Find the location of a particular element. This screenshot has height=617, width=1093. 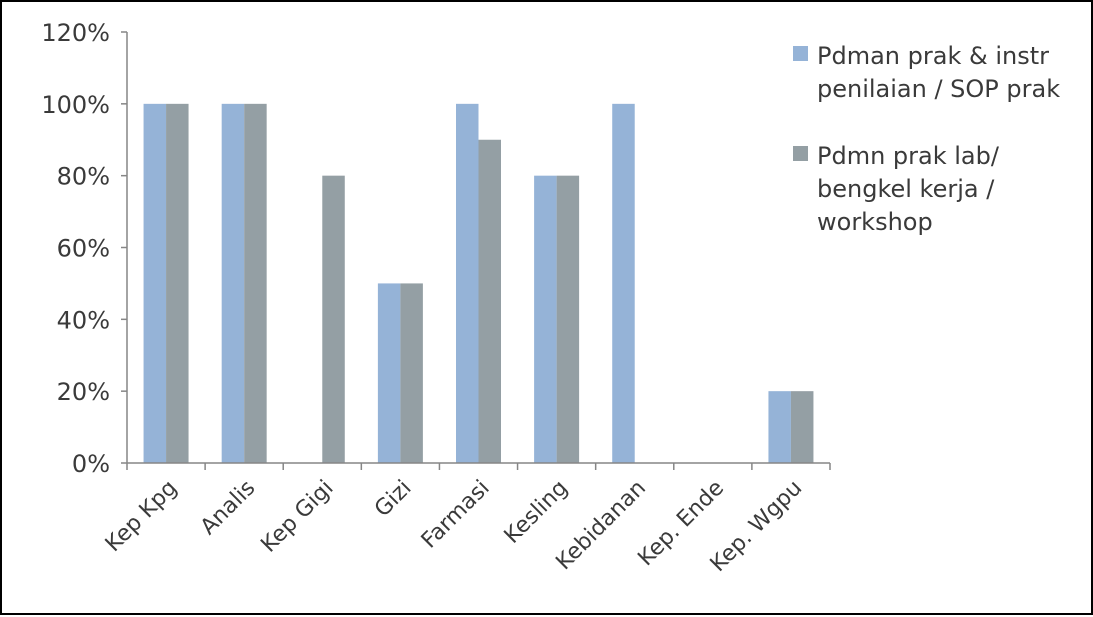

legend-label-1: penilaian / SOP prak is located at coordinates (938, 89).